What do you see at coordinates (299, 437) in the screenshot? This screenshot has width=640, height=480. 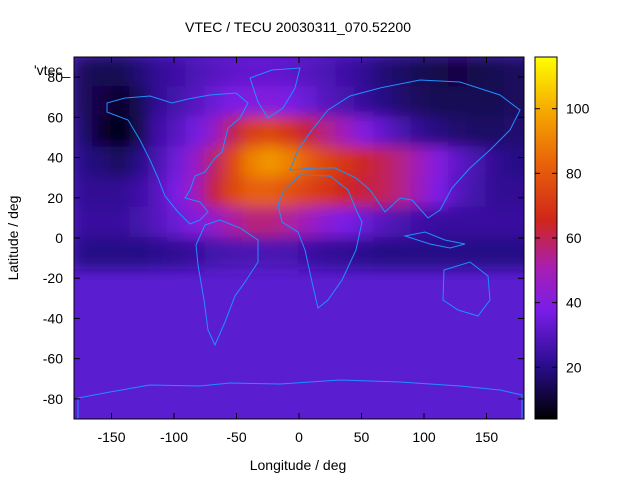 I see `x-tick-label: 0` at bounding box center [299, 437].